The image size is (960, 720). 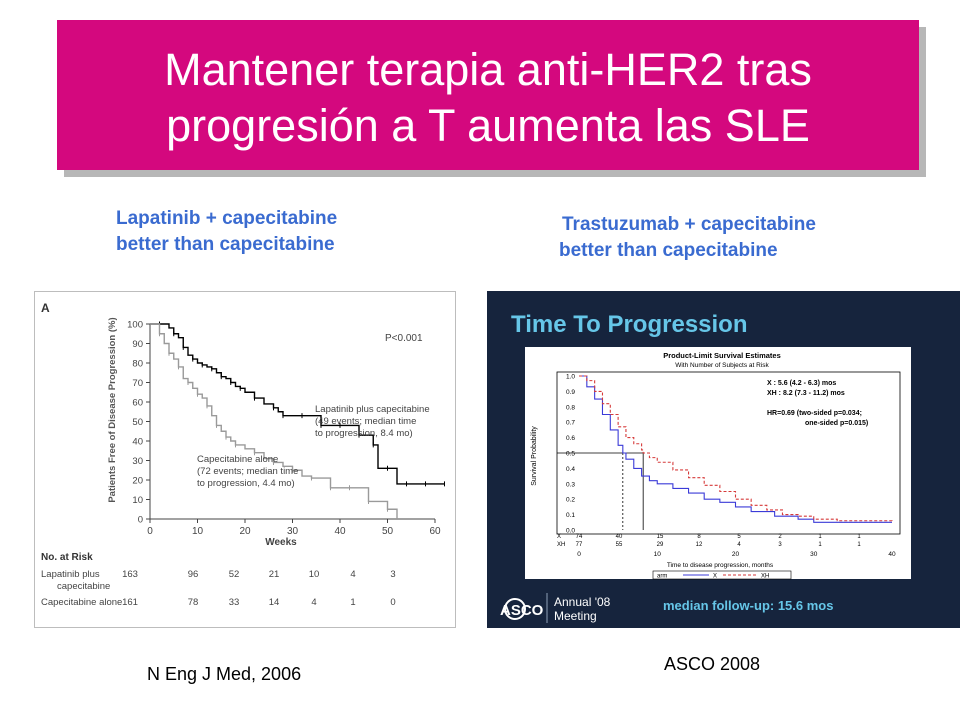 What do you see at coordinates (45, 308) in the screenshot?
I see `panel-label: A` at bounding box center [45, 308].